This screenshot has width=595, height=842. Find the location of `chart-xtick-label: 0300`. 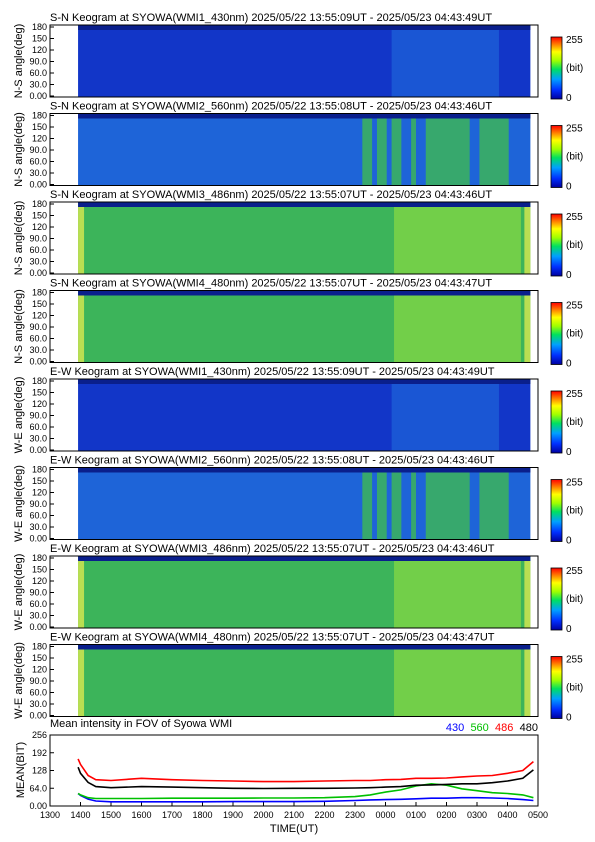

chart-xtick-label: 0300 is located at coordinates (477, 815).